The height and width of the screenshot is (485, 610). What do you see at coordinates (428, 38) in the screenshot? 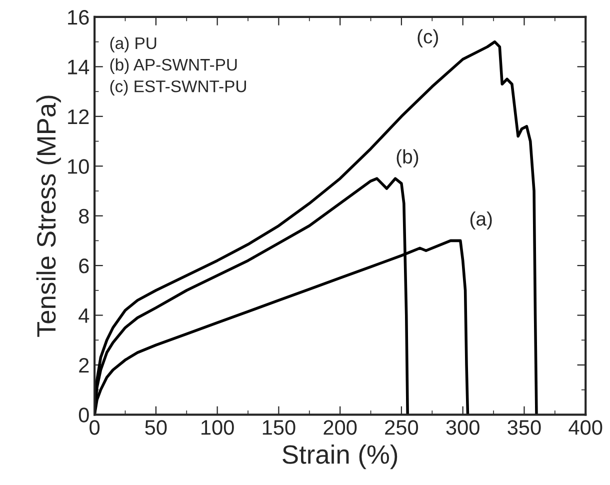
I see `series-label: (c)` at bounding box center [428, 38].